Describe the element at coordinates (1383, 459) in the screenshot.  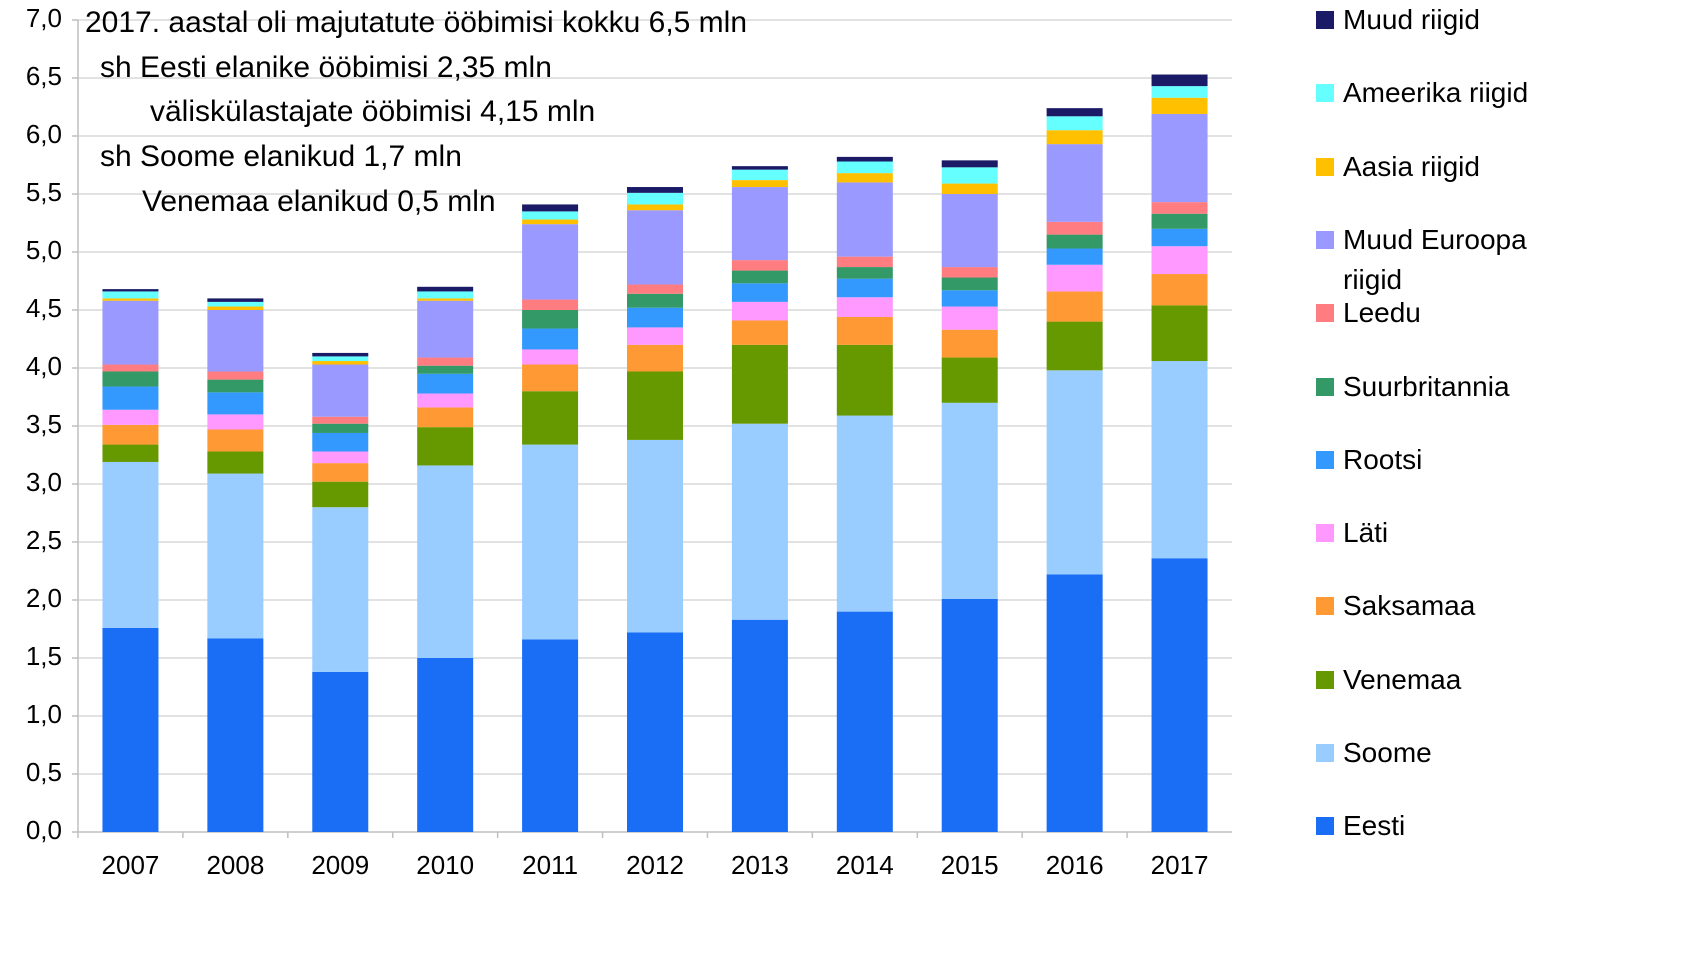
I see `legend-label: Rootsi` at that location.